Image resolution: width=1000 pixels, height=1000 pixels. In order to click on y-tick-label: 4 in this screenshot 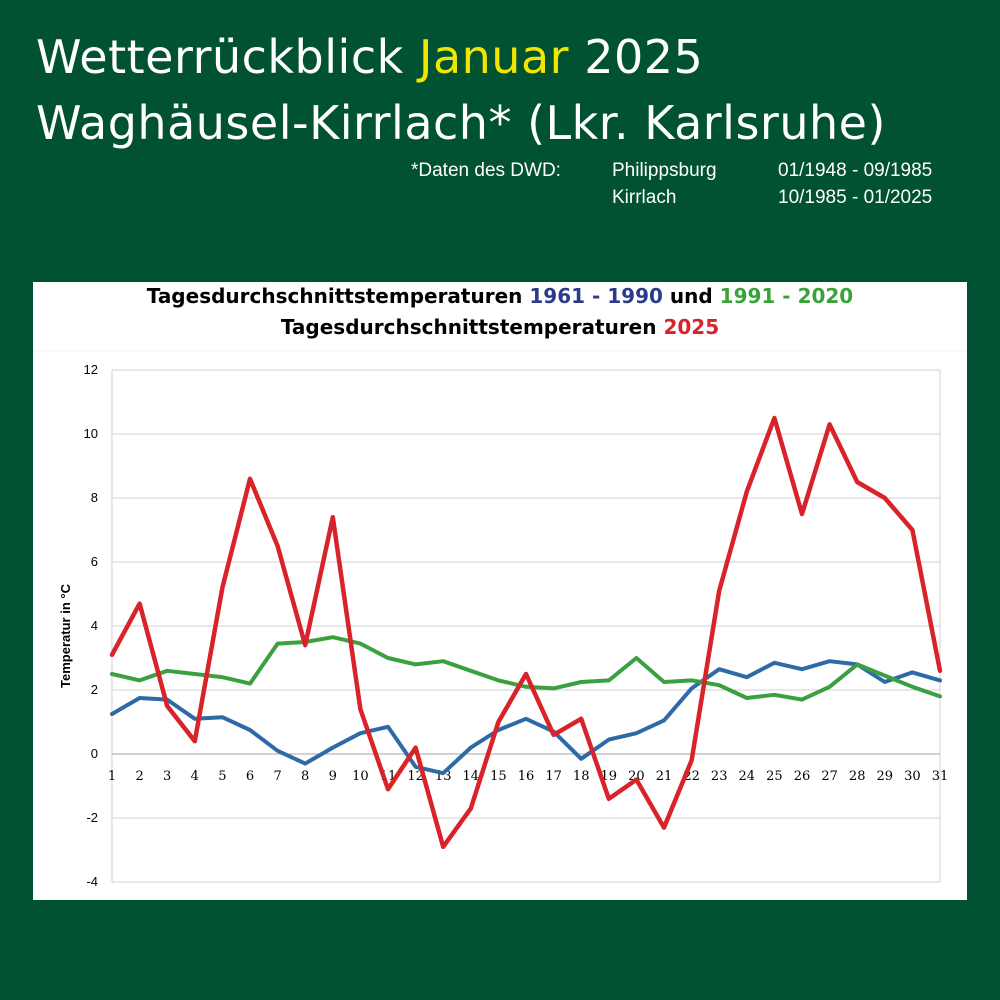, I will do `click(94, 625)`.